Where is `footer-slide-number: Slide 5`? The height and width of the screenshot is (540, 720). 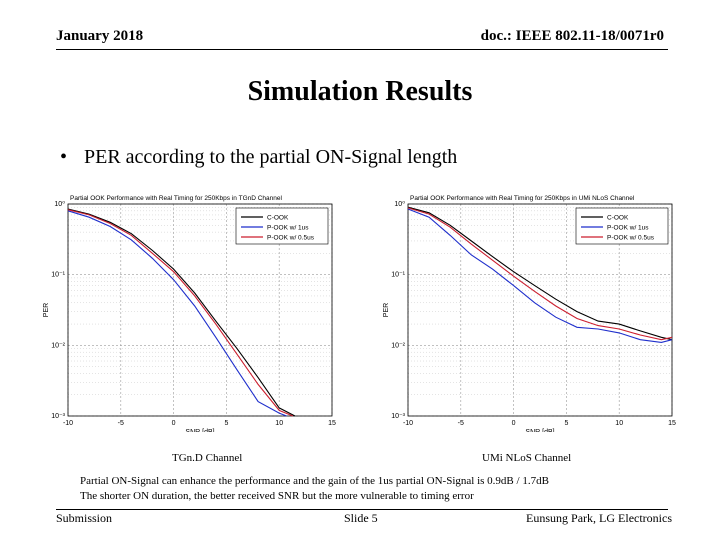 footer-slide-number: Slide 5 is located at coordinates (361, 518).